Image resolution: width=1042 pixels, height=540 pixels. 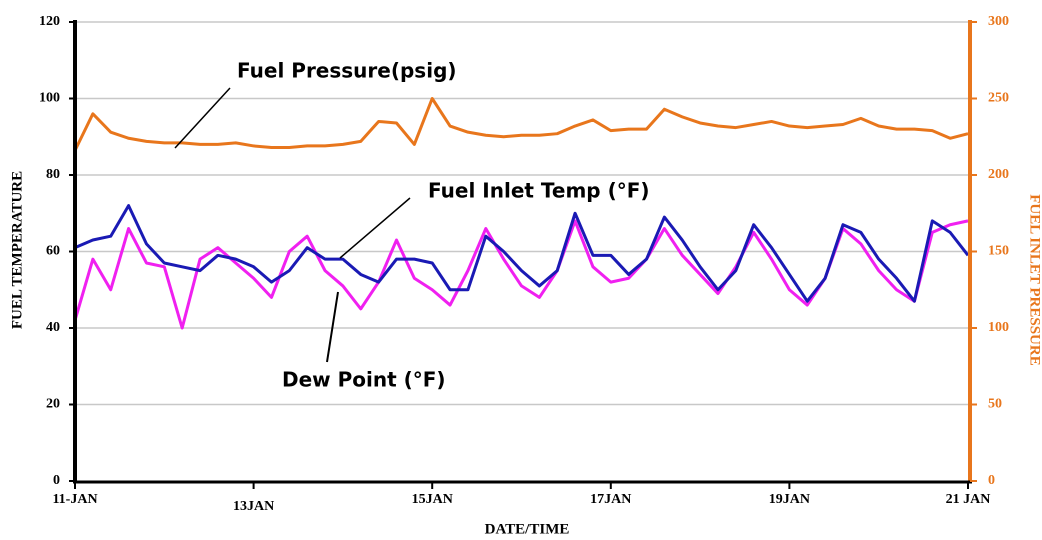 I want to click on y2-tick-label: 50, so click(x=995, y=404).